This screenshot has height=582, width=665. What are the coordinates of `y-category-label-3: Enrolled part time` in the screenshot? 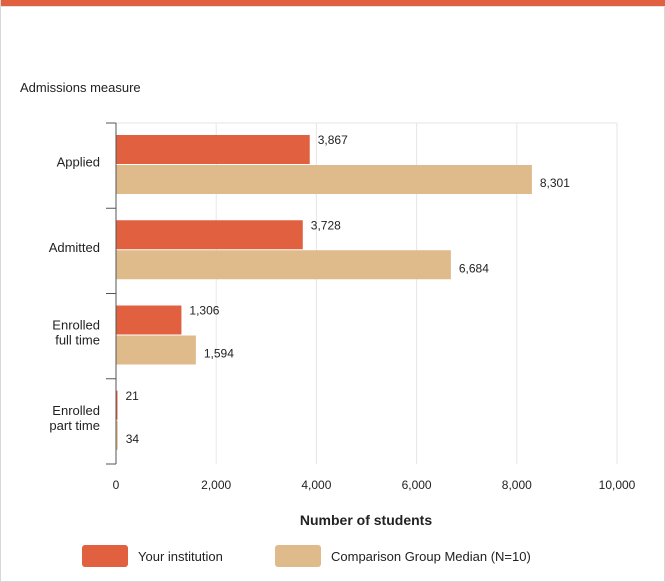 It's located at (74, 418).